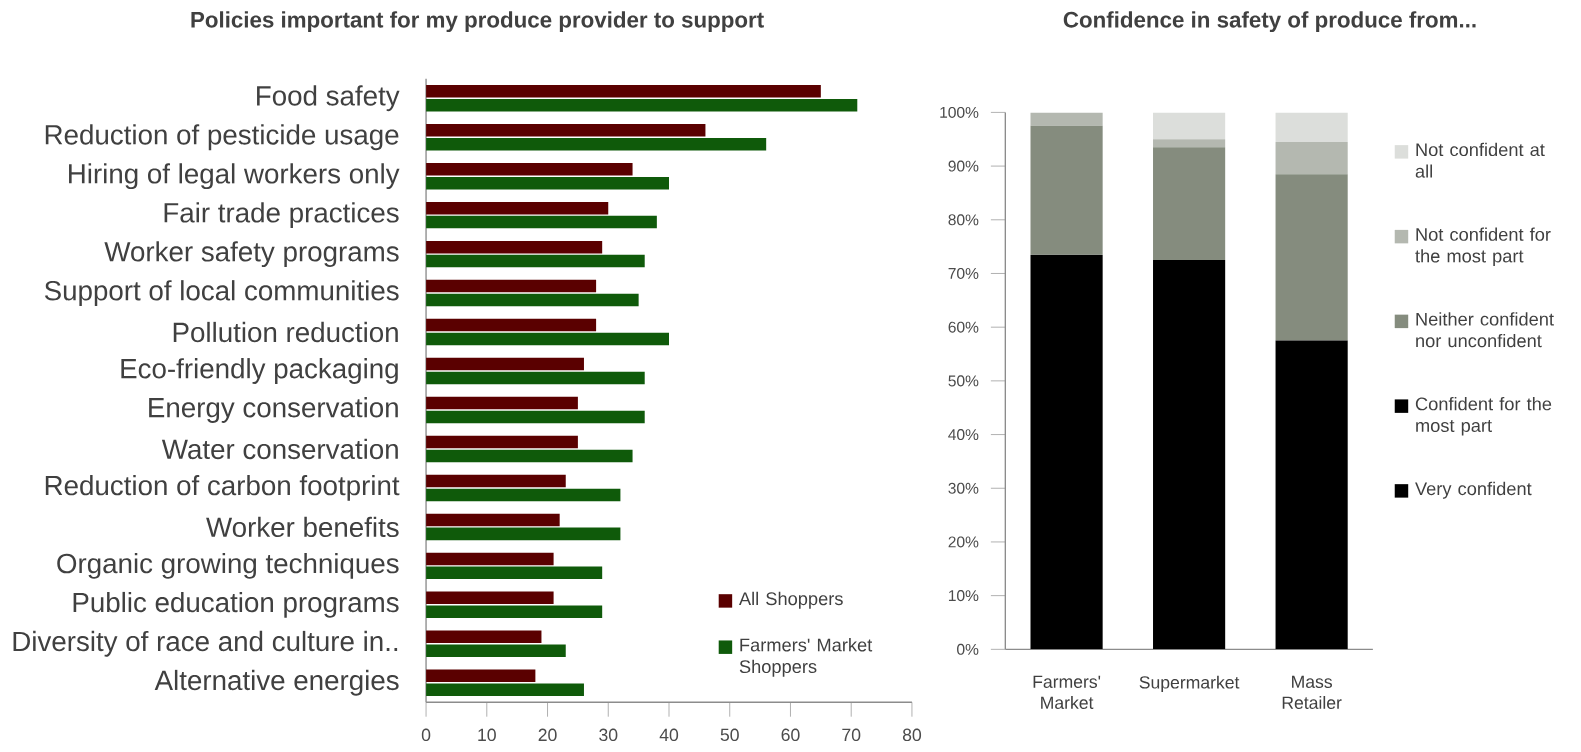 The width and height of the screenshot is (1581, 752). What do you see at coordinates (963, 542) in the screenshot?
I see `y-tick-label: 20%` at bounding box center [963, 542].